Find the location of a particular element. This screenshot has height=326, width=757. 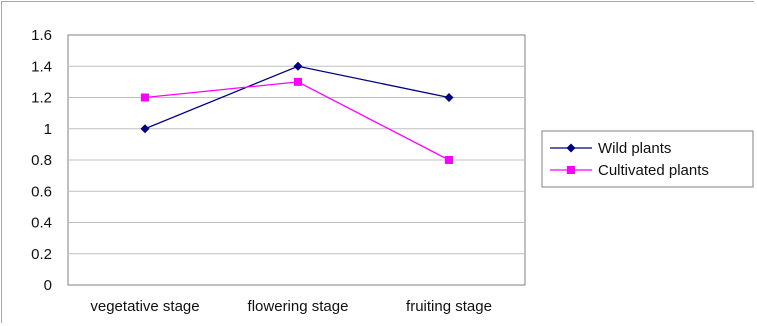

y-tick-label: 0.6 is located at coordinates (41, 191).